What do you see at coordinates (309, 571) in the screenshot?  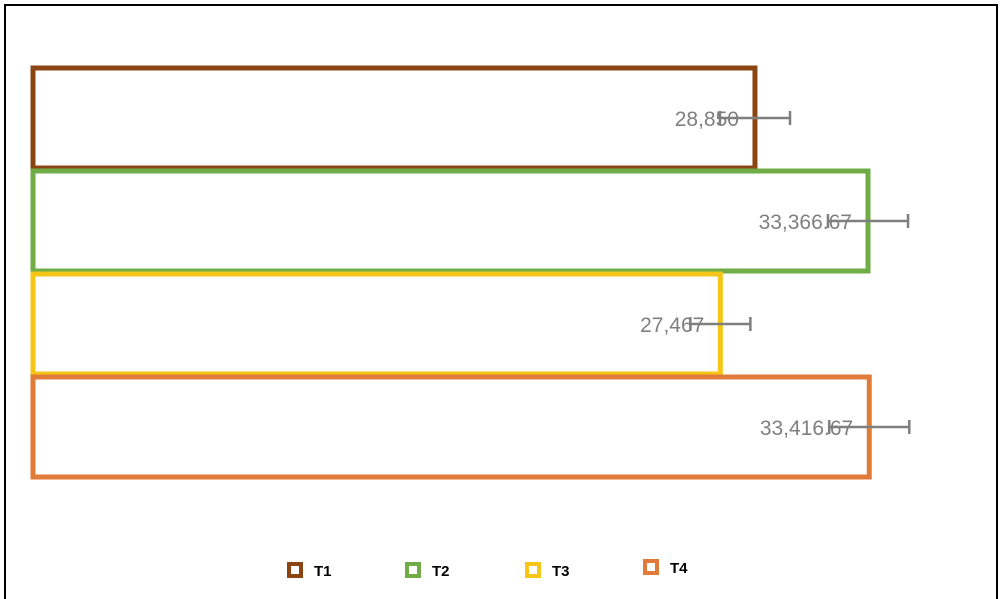 I see `legend-item-t1: T1` at bounding box center [309, 571].